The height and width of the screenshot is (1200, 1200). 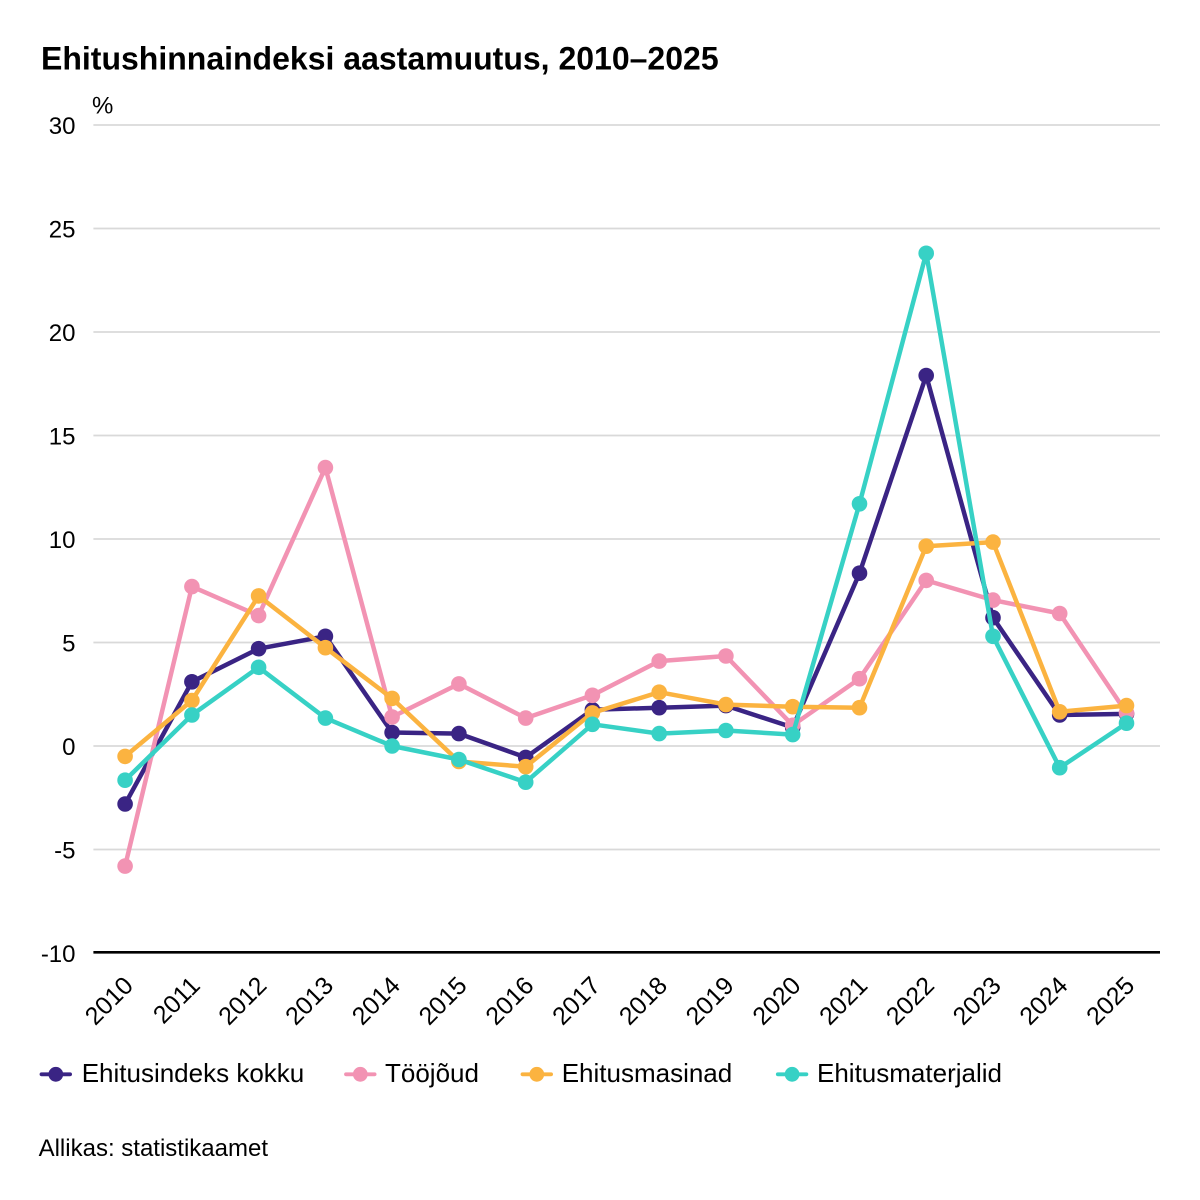 What do you see at coordinates (193, 1073) in the screenshot?
I see `svg-text: Ehitusindeks kokku` at bounding box center [193, 1073].